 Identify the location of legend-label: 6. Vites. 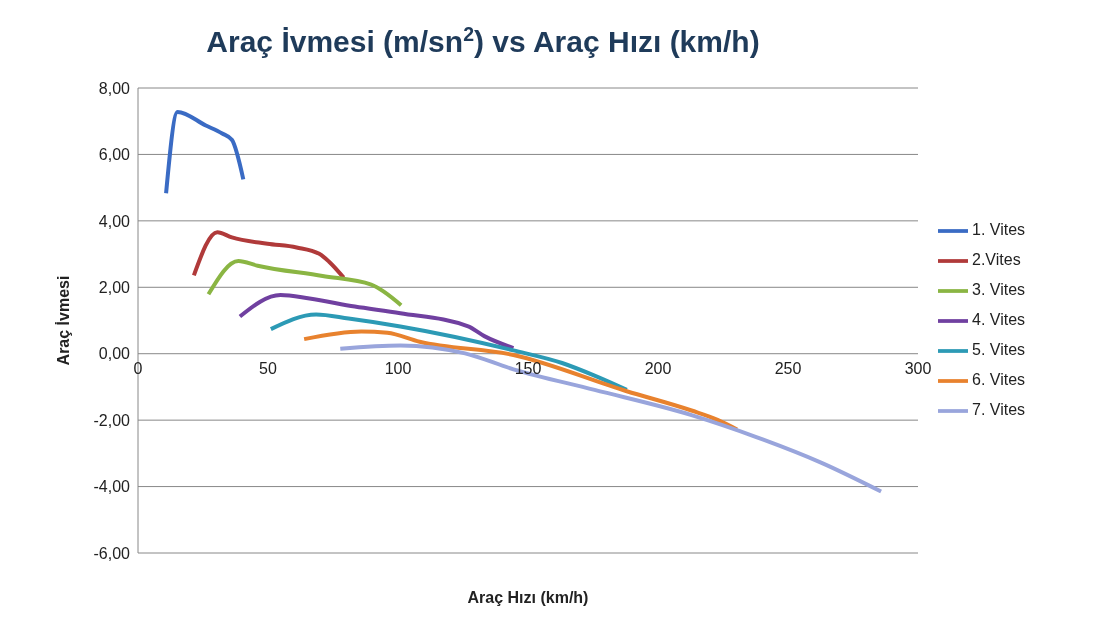
(999, 379).